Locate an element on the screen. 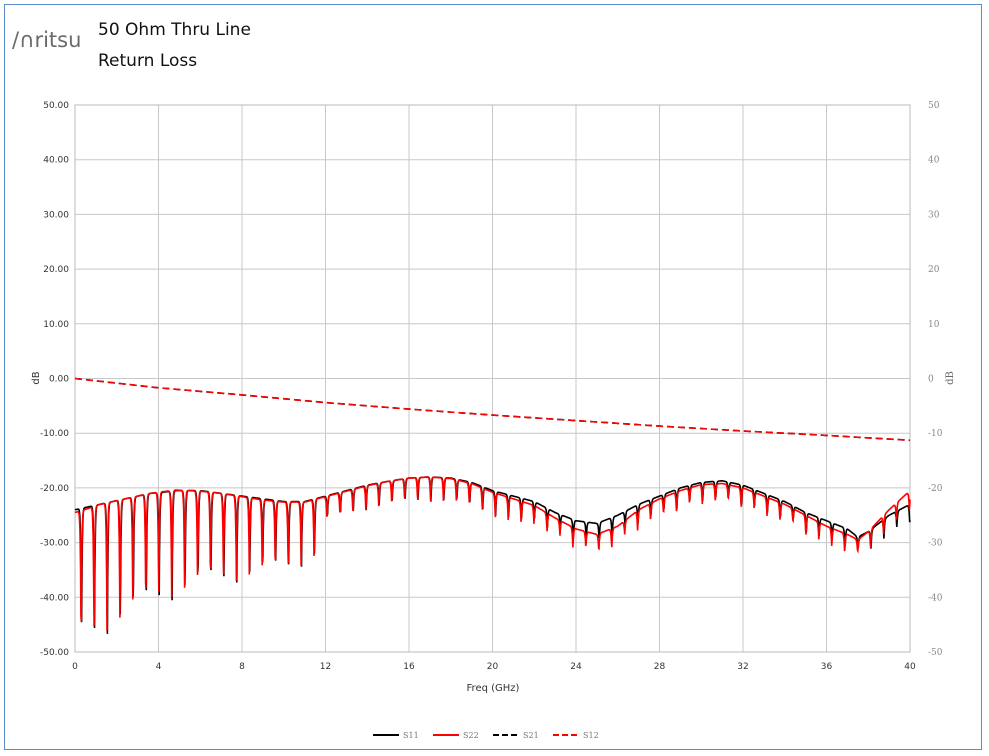 Image resolution: width=989 pixels, height=756 pixels. x-tick-label: 24 is located at coordinates (576, 667).